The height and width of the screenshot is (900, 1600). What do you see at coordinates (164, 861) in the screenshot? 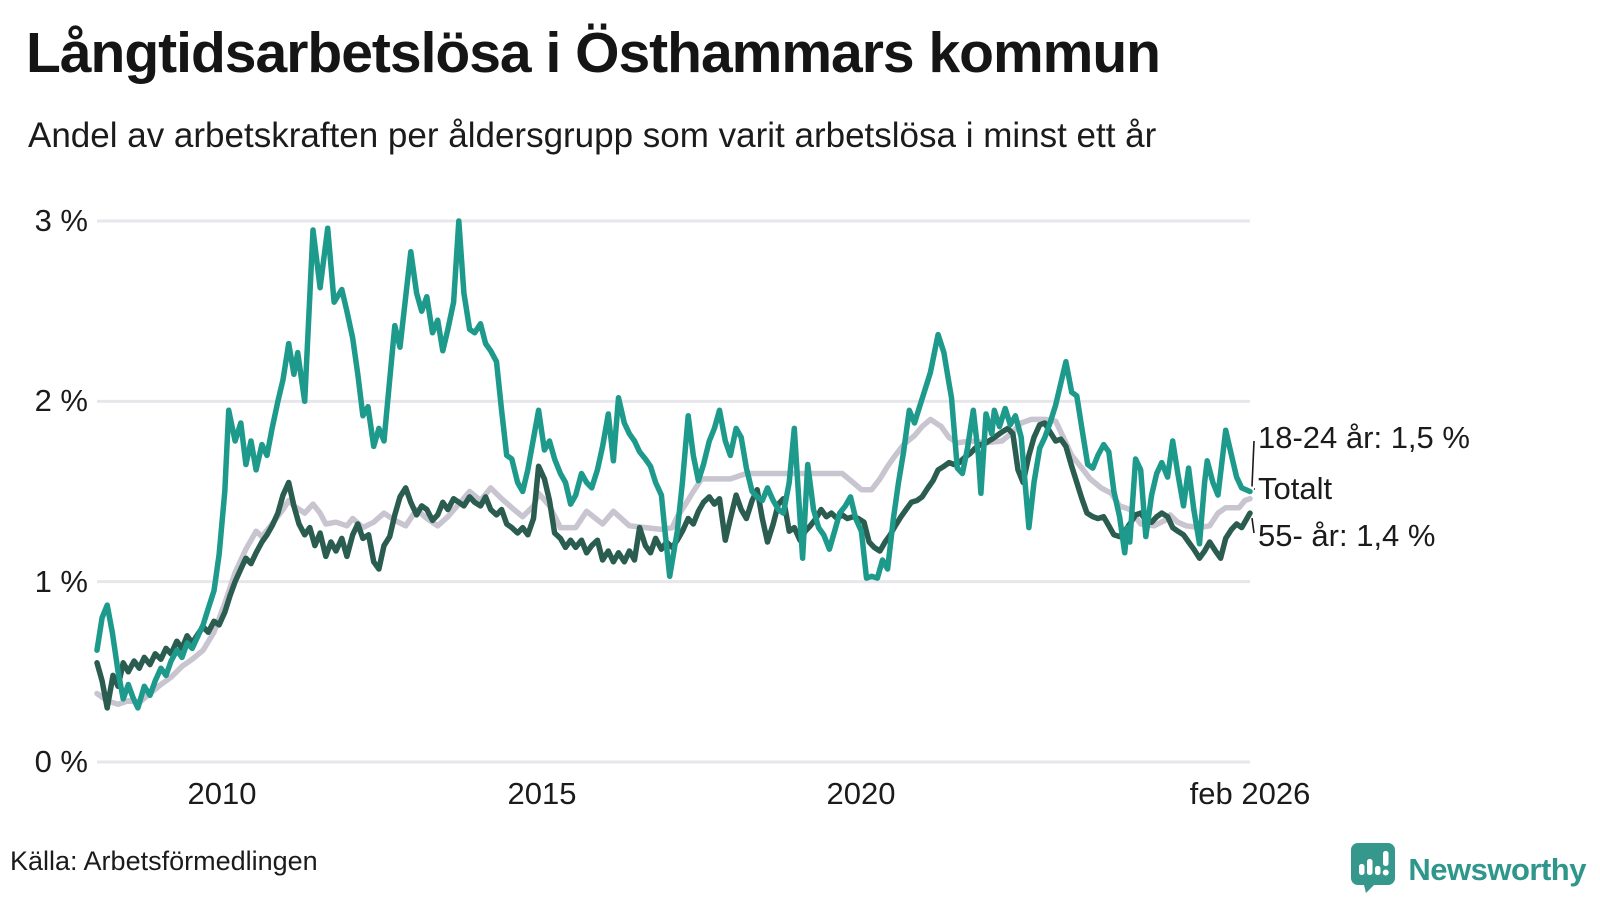
I see `source-note: Källa: Arbetsförmedlingen` at bounding box center [164, 861].